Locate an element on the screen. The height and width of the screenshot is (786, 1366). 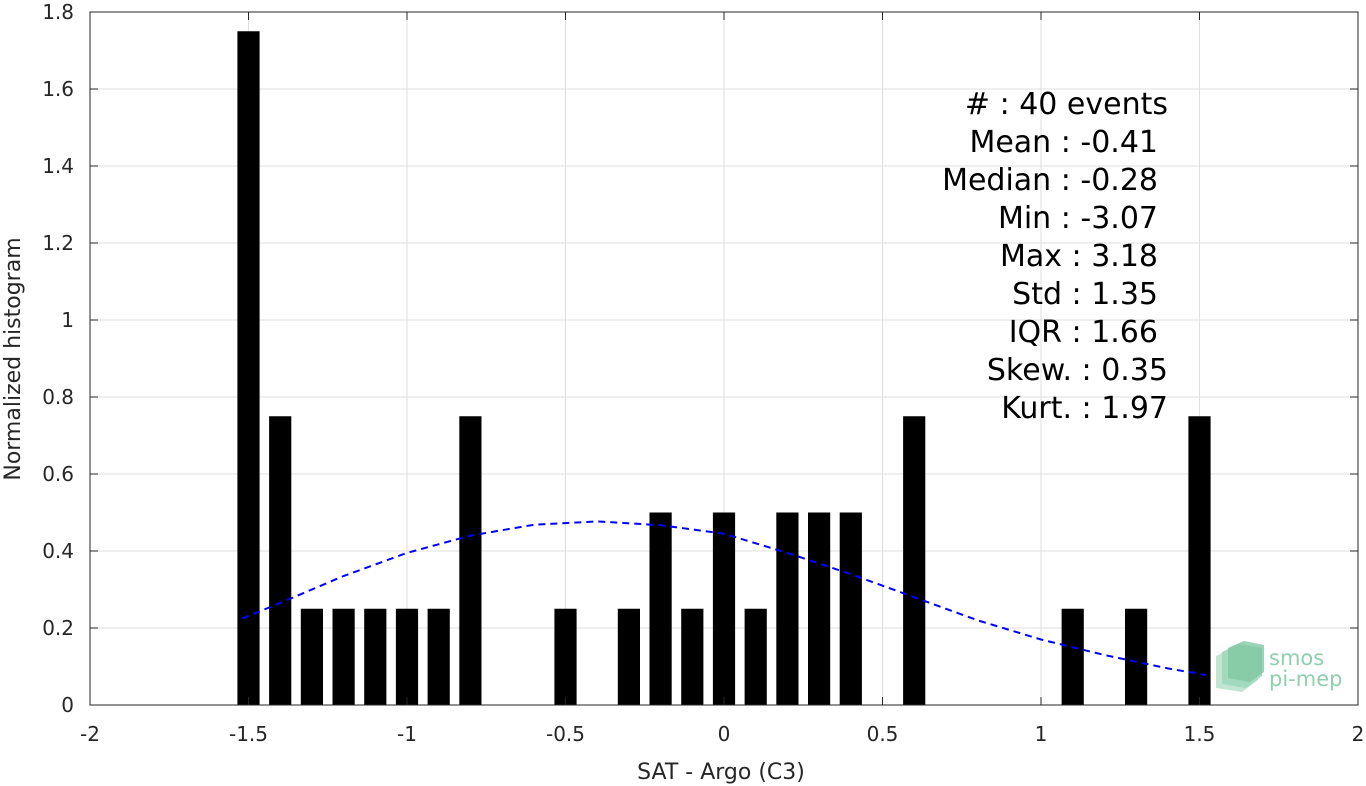
x-tick-label-4: 0 is located at coordinates (724, 734).